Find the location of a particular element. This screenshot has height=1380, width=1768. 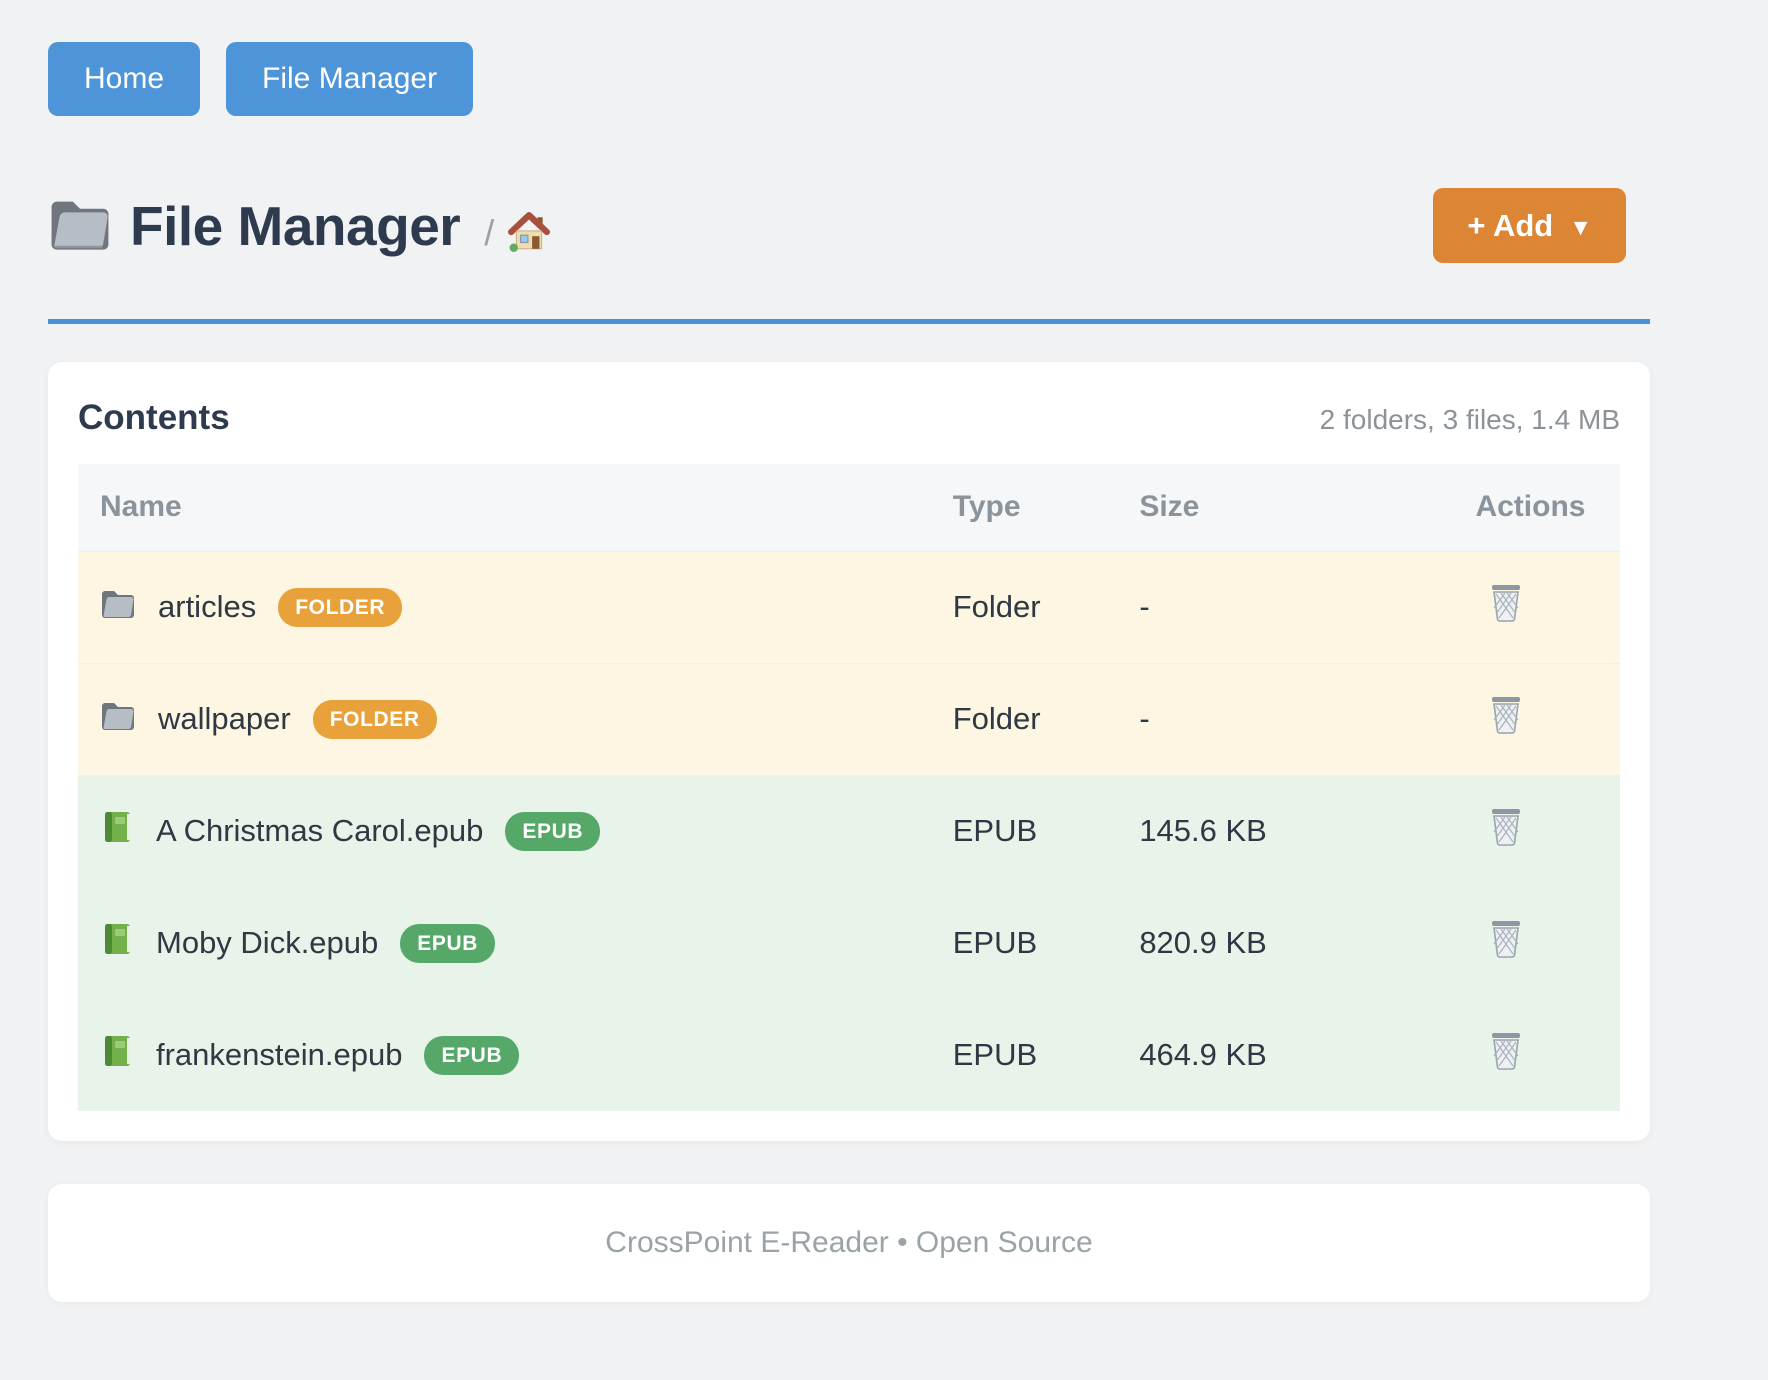

page-title: File Manager is located at coordinates (295, 225).